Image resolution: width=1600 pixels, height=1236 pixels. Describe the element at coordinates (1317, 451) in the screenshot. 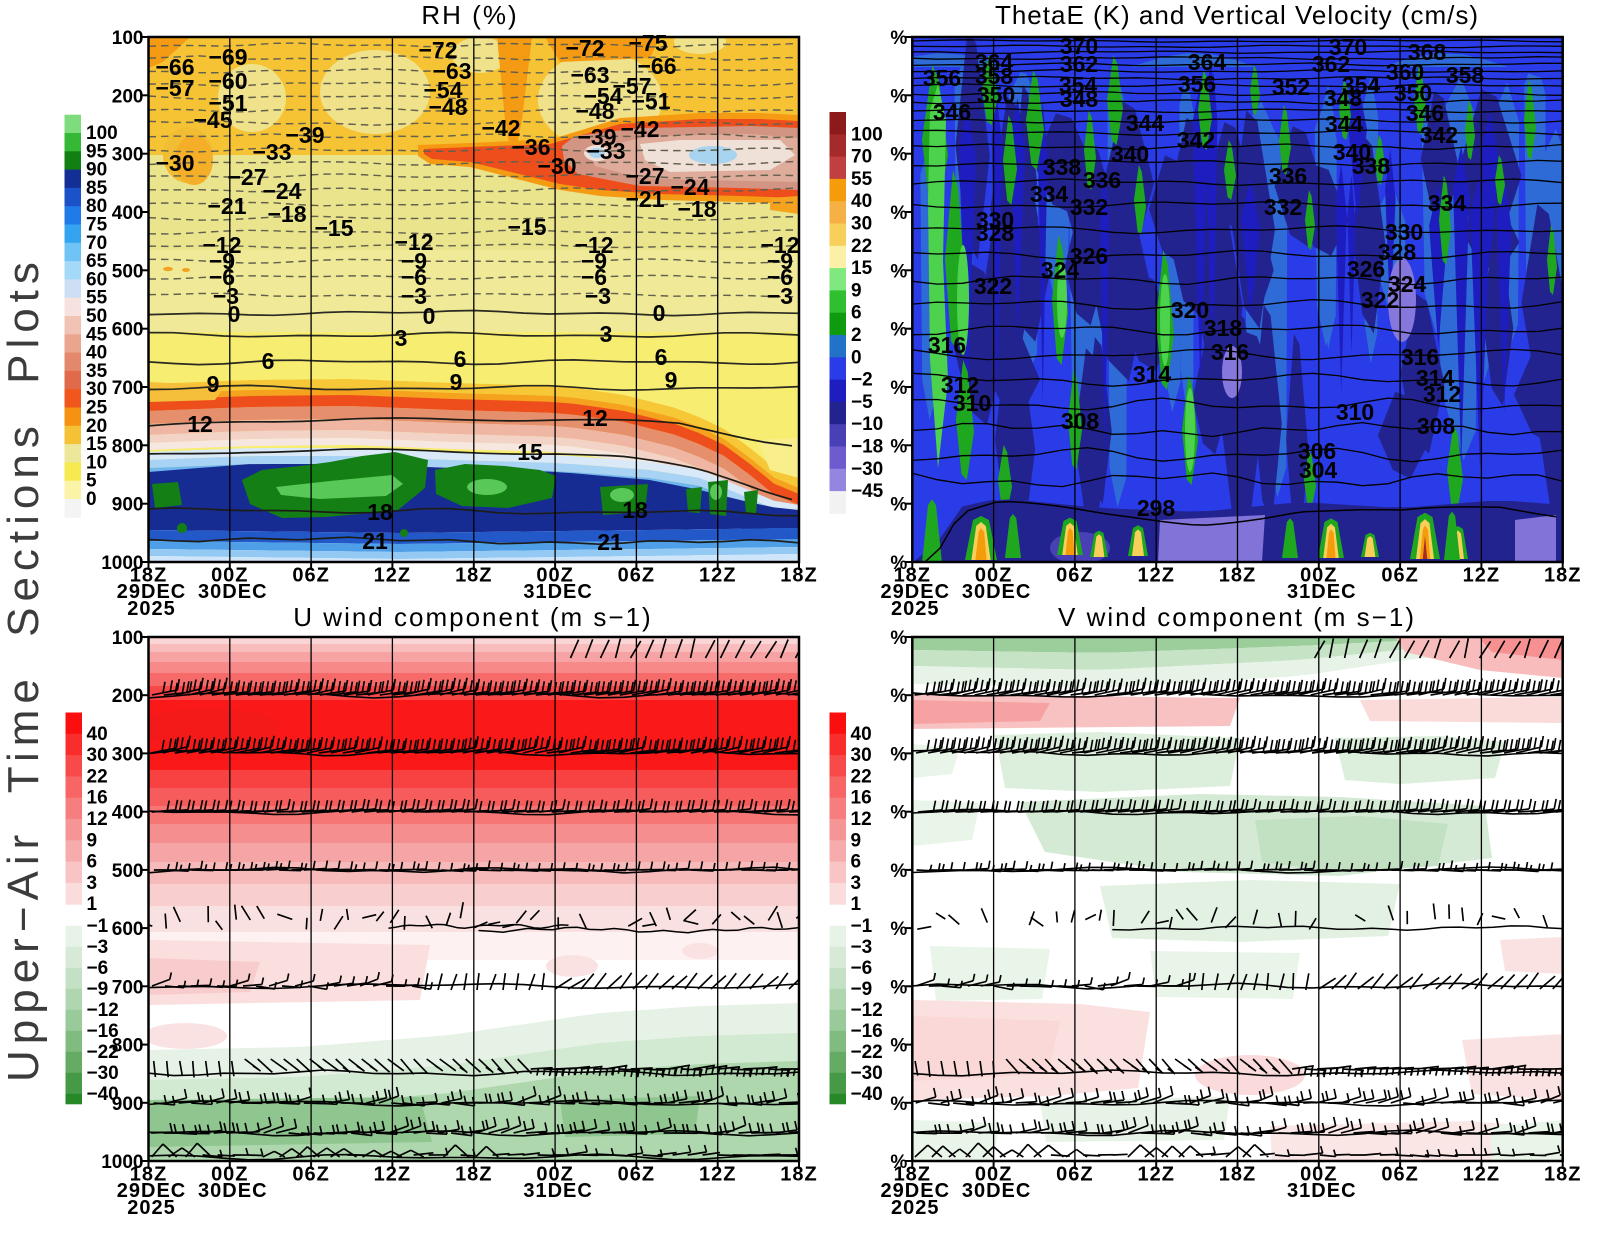

I see `svg-text: 306` at that location.